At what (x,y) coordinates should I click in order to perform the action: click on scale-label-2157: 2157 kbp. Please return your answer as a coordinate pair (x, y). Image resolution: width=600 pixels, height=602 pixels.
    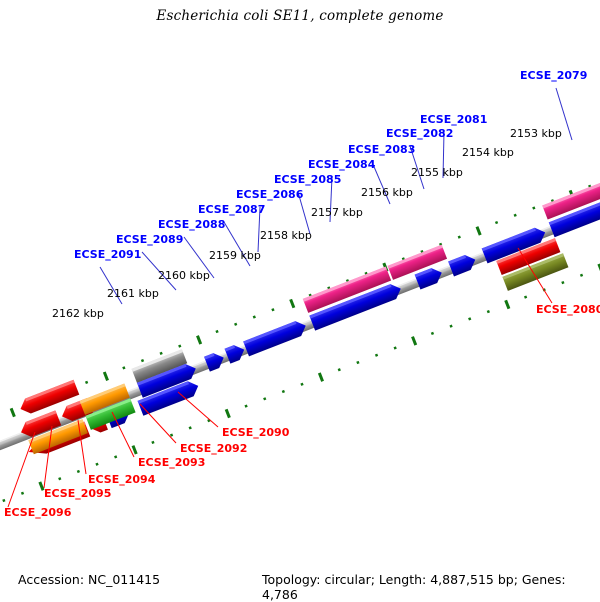
    Looking at the image, I should click on (337, 212).